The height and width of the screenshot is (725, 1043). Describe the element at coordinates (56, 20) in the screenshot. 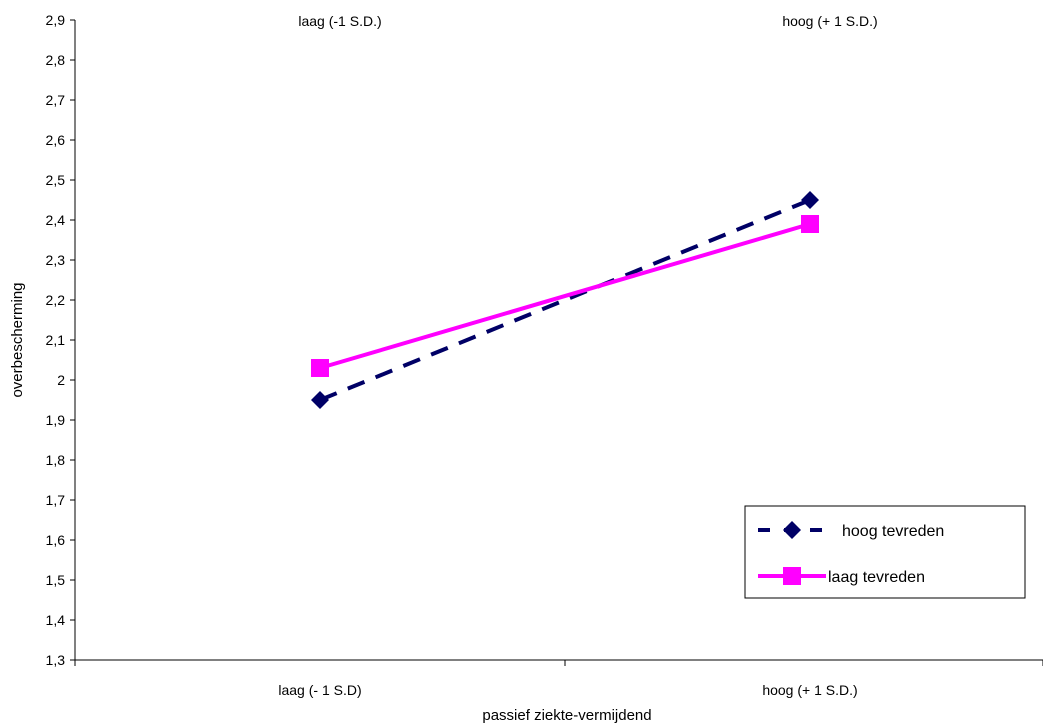

I see `y-tick-label: 2,9` at that location.